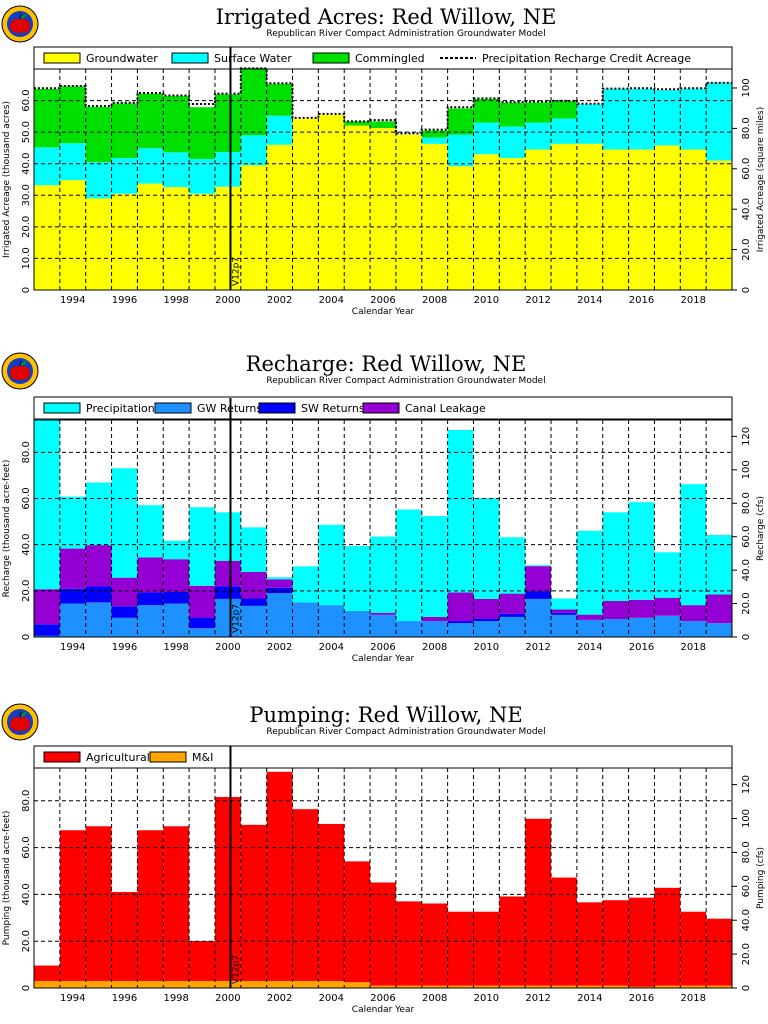  What do you see at coordinates (20, 24) in the screenshot?
I see `apple-logo-icon` at bounding box center [20, 24].